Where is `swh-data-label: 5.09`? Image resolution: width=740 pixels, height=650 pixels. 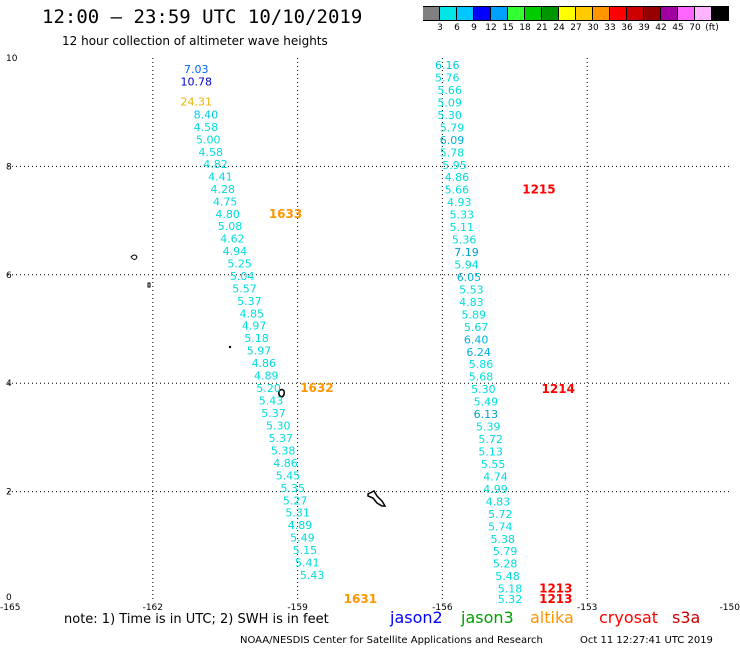 swh-data-label: 5.09 is located at coordinates (449, 102).